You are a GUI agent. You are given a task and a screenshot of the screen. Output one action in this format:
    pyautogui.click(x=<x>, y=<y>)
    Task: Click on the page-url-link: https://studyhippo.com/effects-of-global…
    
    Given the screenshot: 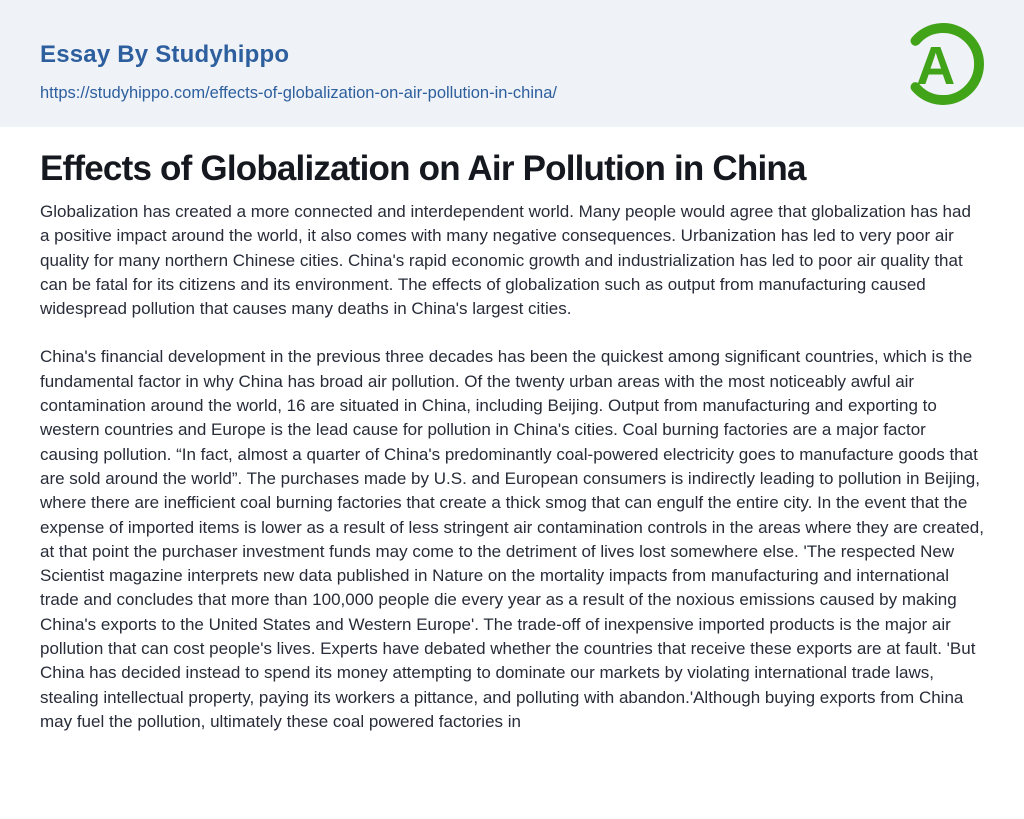 What is the action you would take?
    pyautogui.click(x=298, y=93)
    